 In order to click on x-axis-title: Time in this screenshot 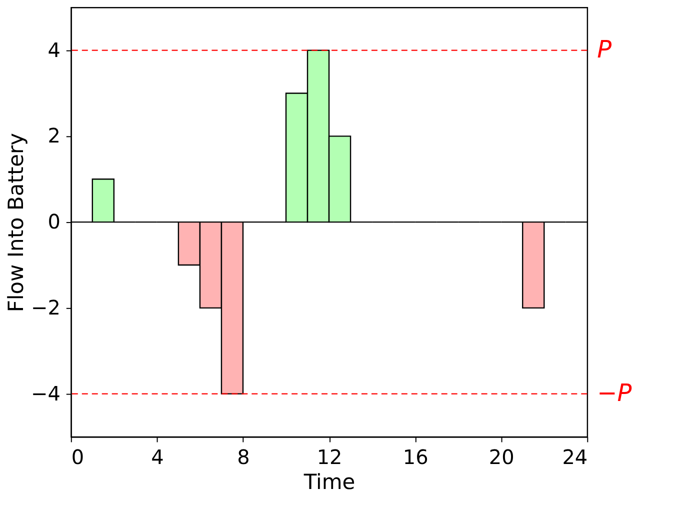, I will do `click(329, 482)`.